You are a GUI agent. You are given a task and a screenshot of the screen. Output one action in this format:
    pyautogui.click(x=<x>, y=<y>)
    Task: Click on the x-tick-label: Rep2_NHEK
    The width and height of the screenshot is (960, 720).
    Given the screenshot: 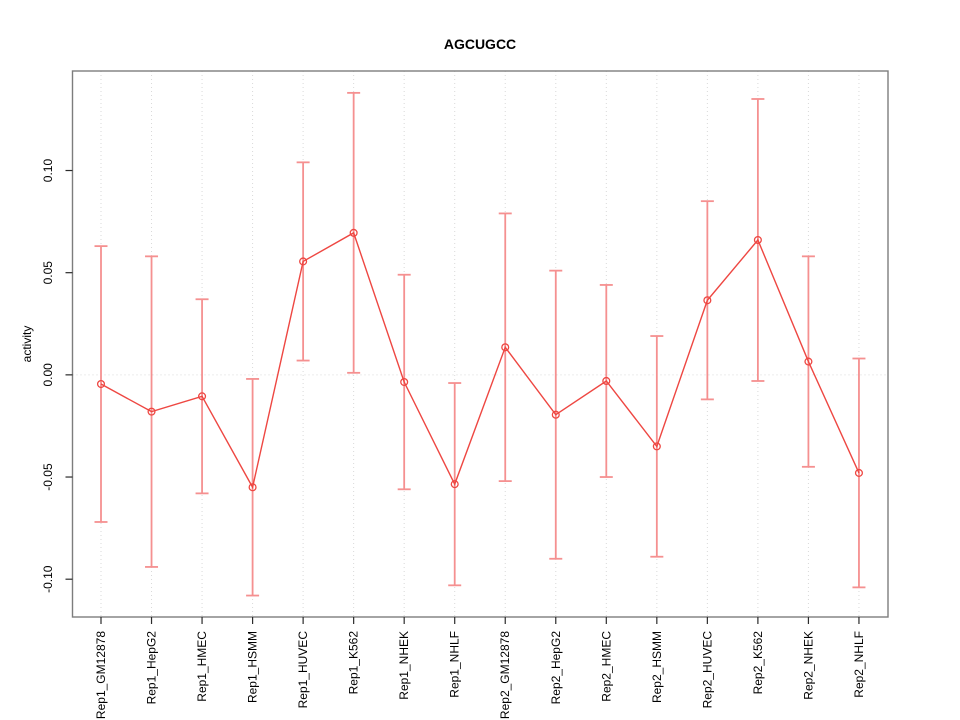 What is the action you would take?
    pyautogui.click(x=808, y=665)
    